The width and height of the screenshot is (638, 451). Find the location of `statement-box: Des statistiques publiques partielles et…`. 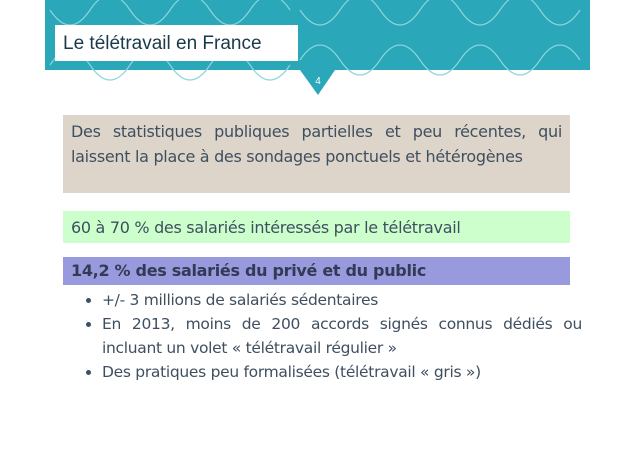

statement-box: Des statistiques publiques partielles et… is located at coordinates (316, 154).